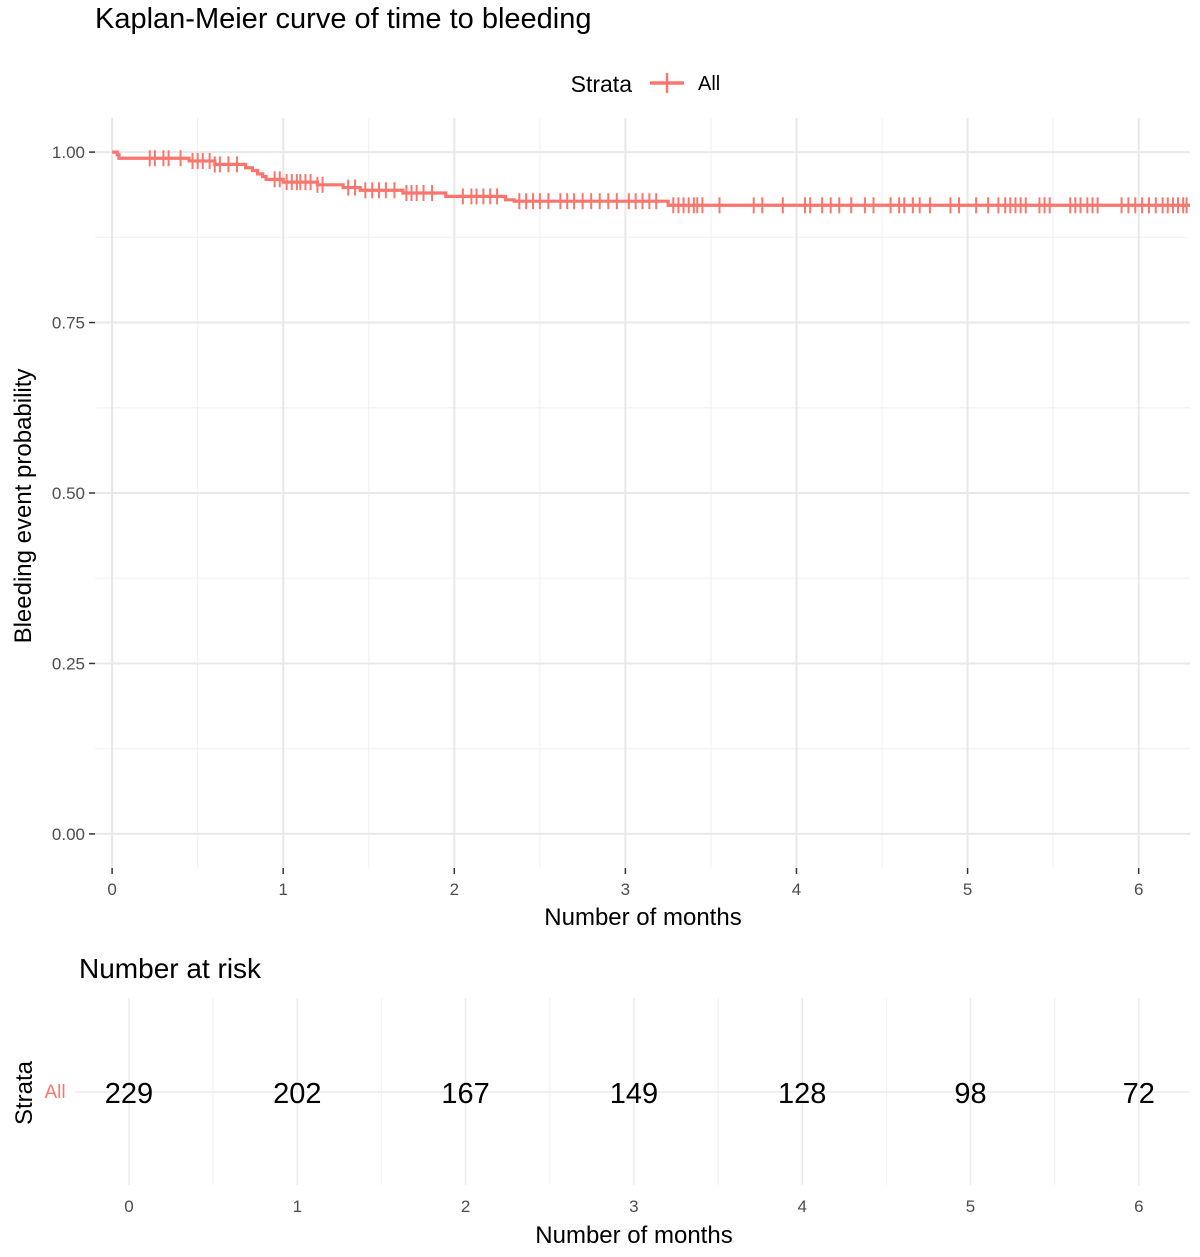 The height and width of the screenshot is (1257, 1200). I want to click on risk-table-values: 229 202 167 149 128 98 72, so click(630, 1094).